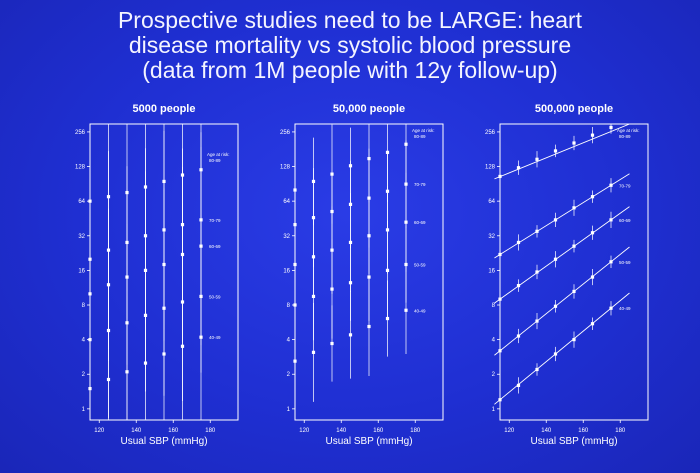 This screenshot has height=473, width=700. What do you see at coordinates (164, 109) in the screenshot?
I see `panel-title: 5000 people` at bounding box center [164, 109].